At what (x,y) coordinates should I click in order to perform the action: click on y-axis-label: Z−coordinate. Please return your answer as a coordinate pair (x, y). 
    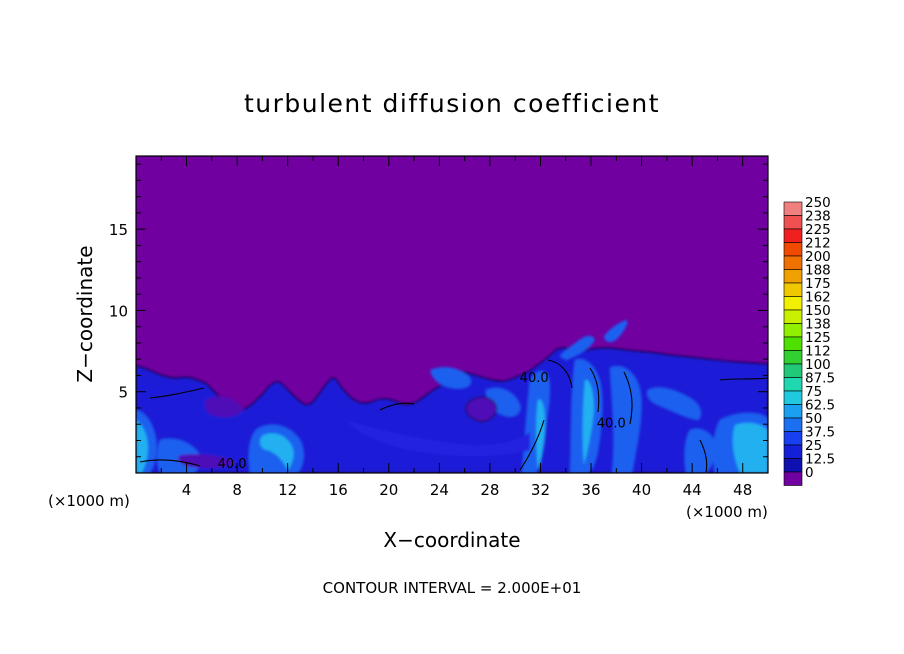
    Looking at the image, I should click on (85, 313).